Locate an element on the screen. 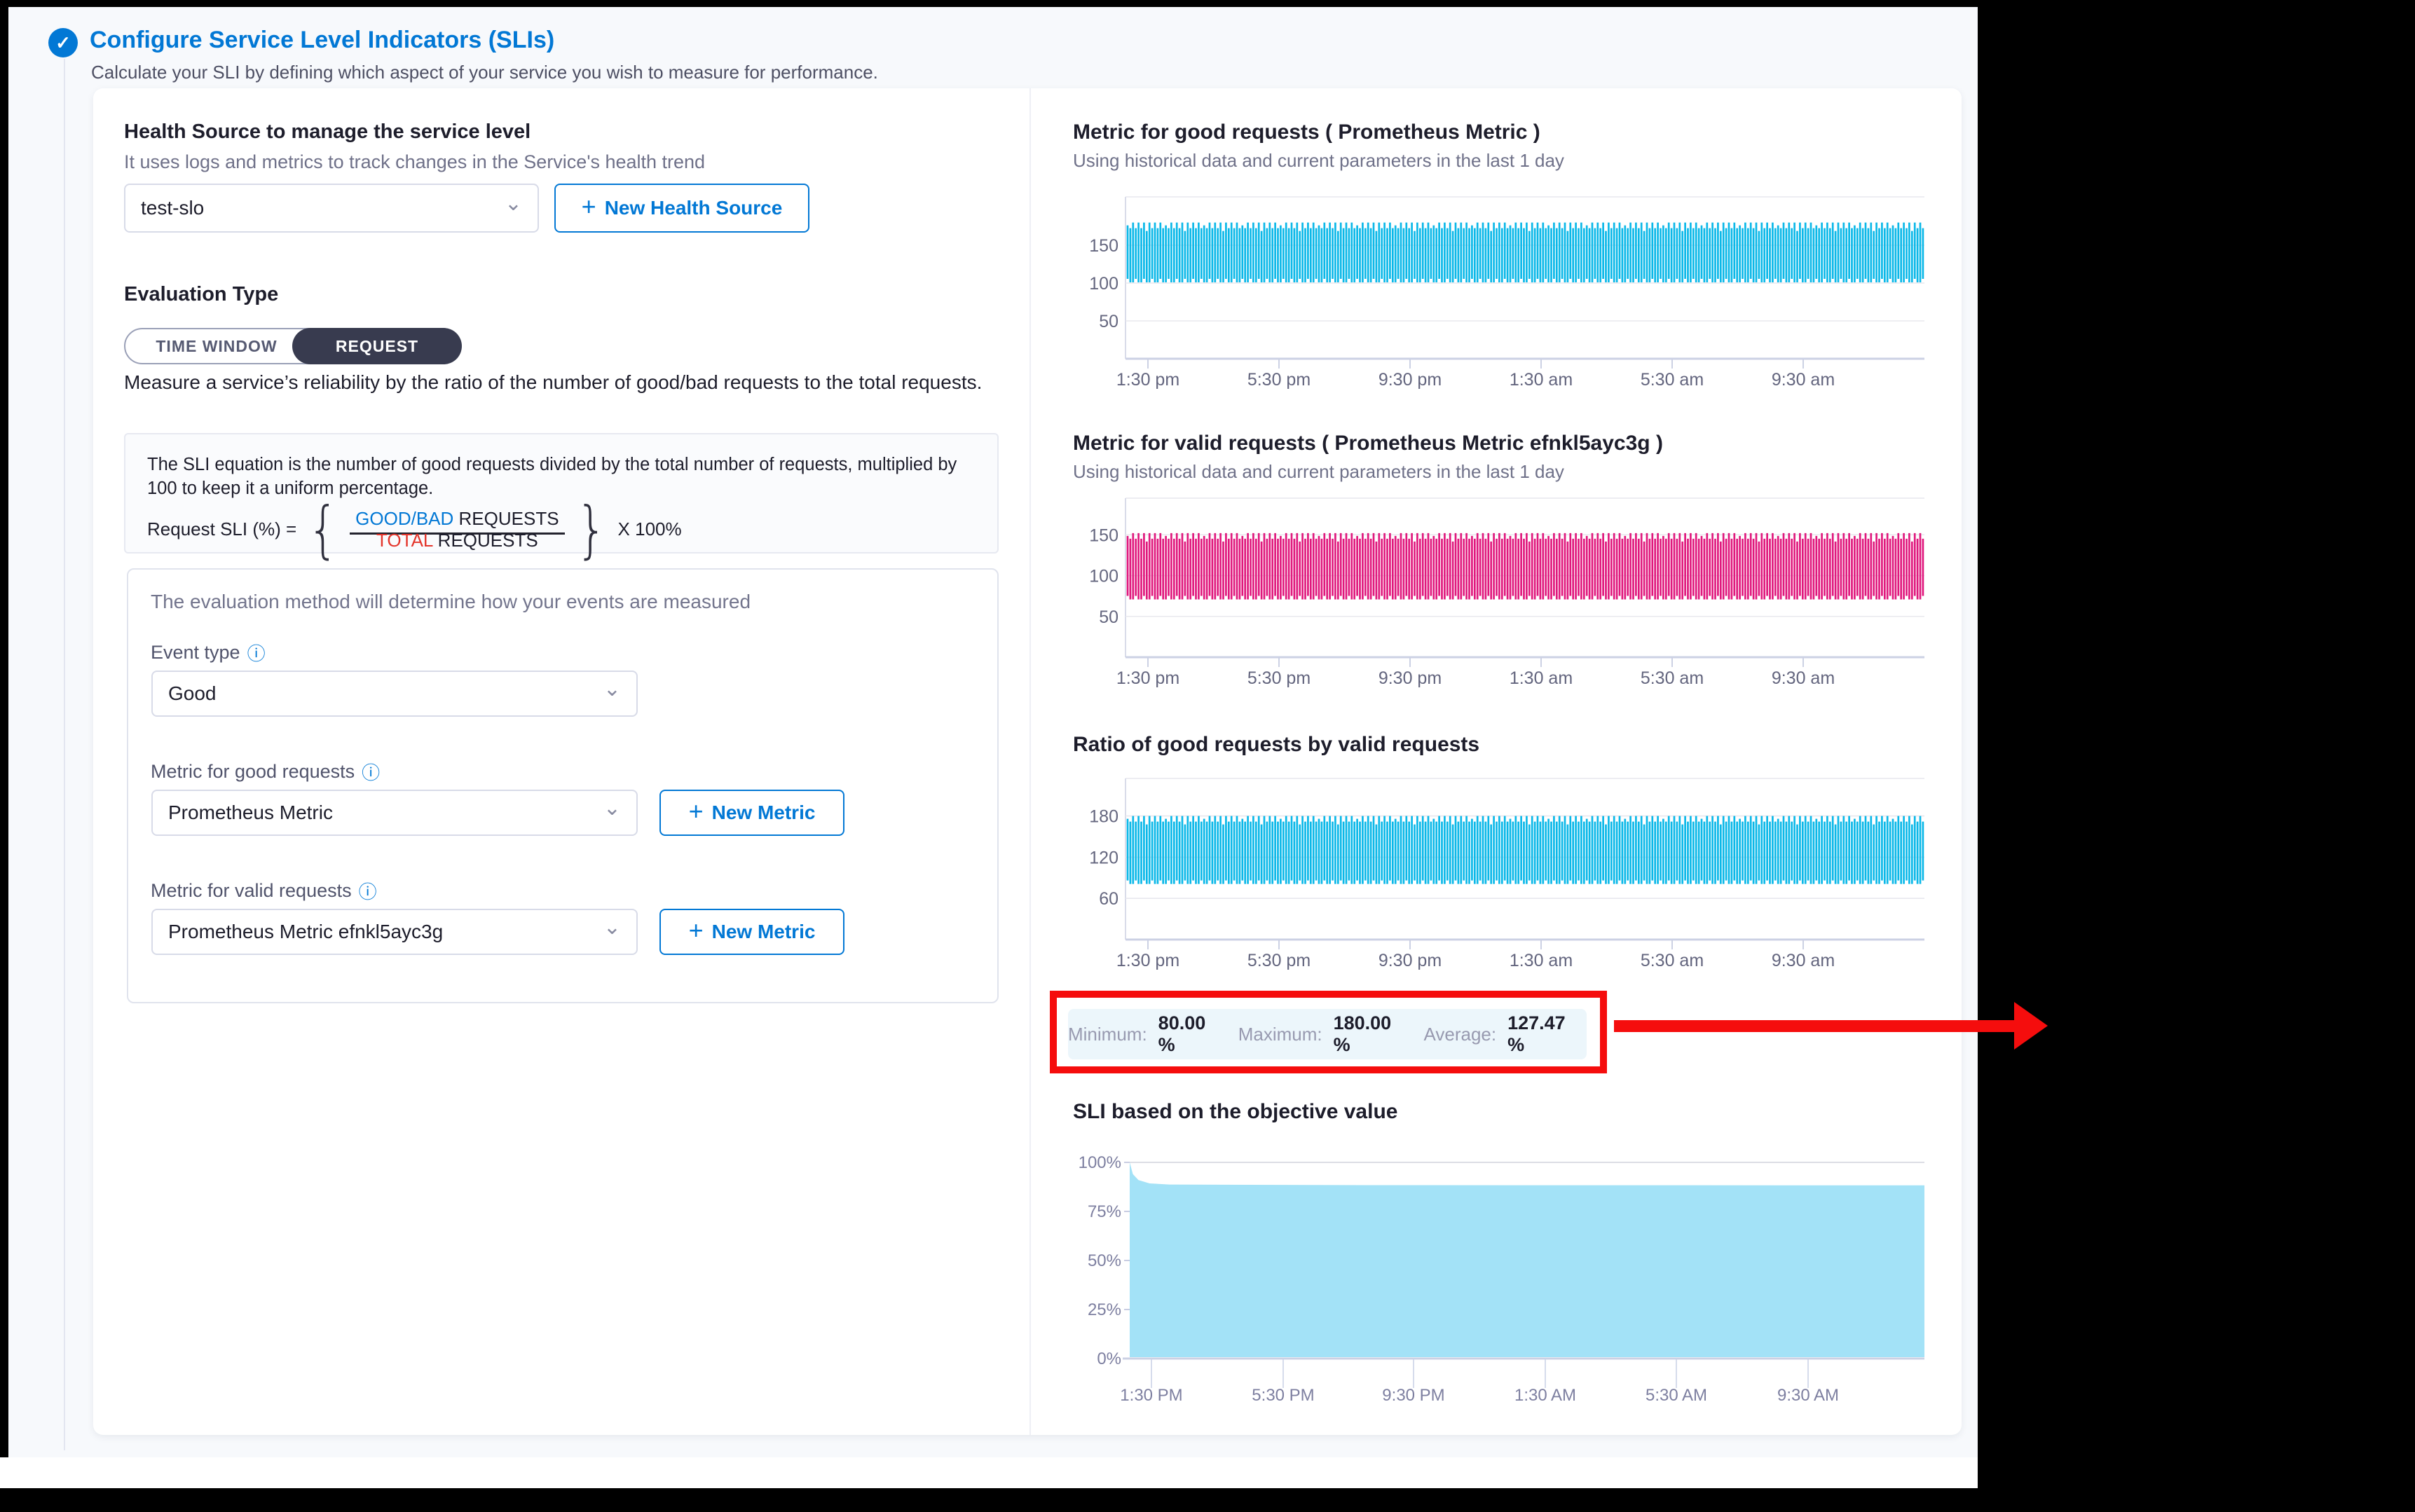 This screenshot has width=2415, height=1512. open-brace: { is located at coordinates (323, 529).